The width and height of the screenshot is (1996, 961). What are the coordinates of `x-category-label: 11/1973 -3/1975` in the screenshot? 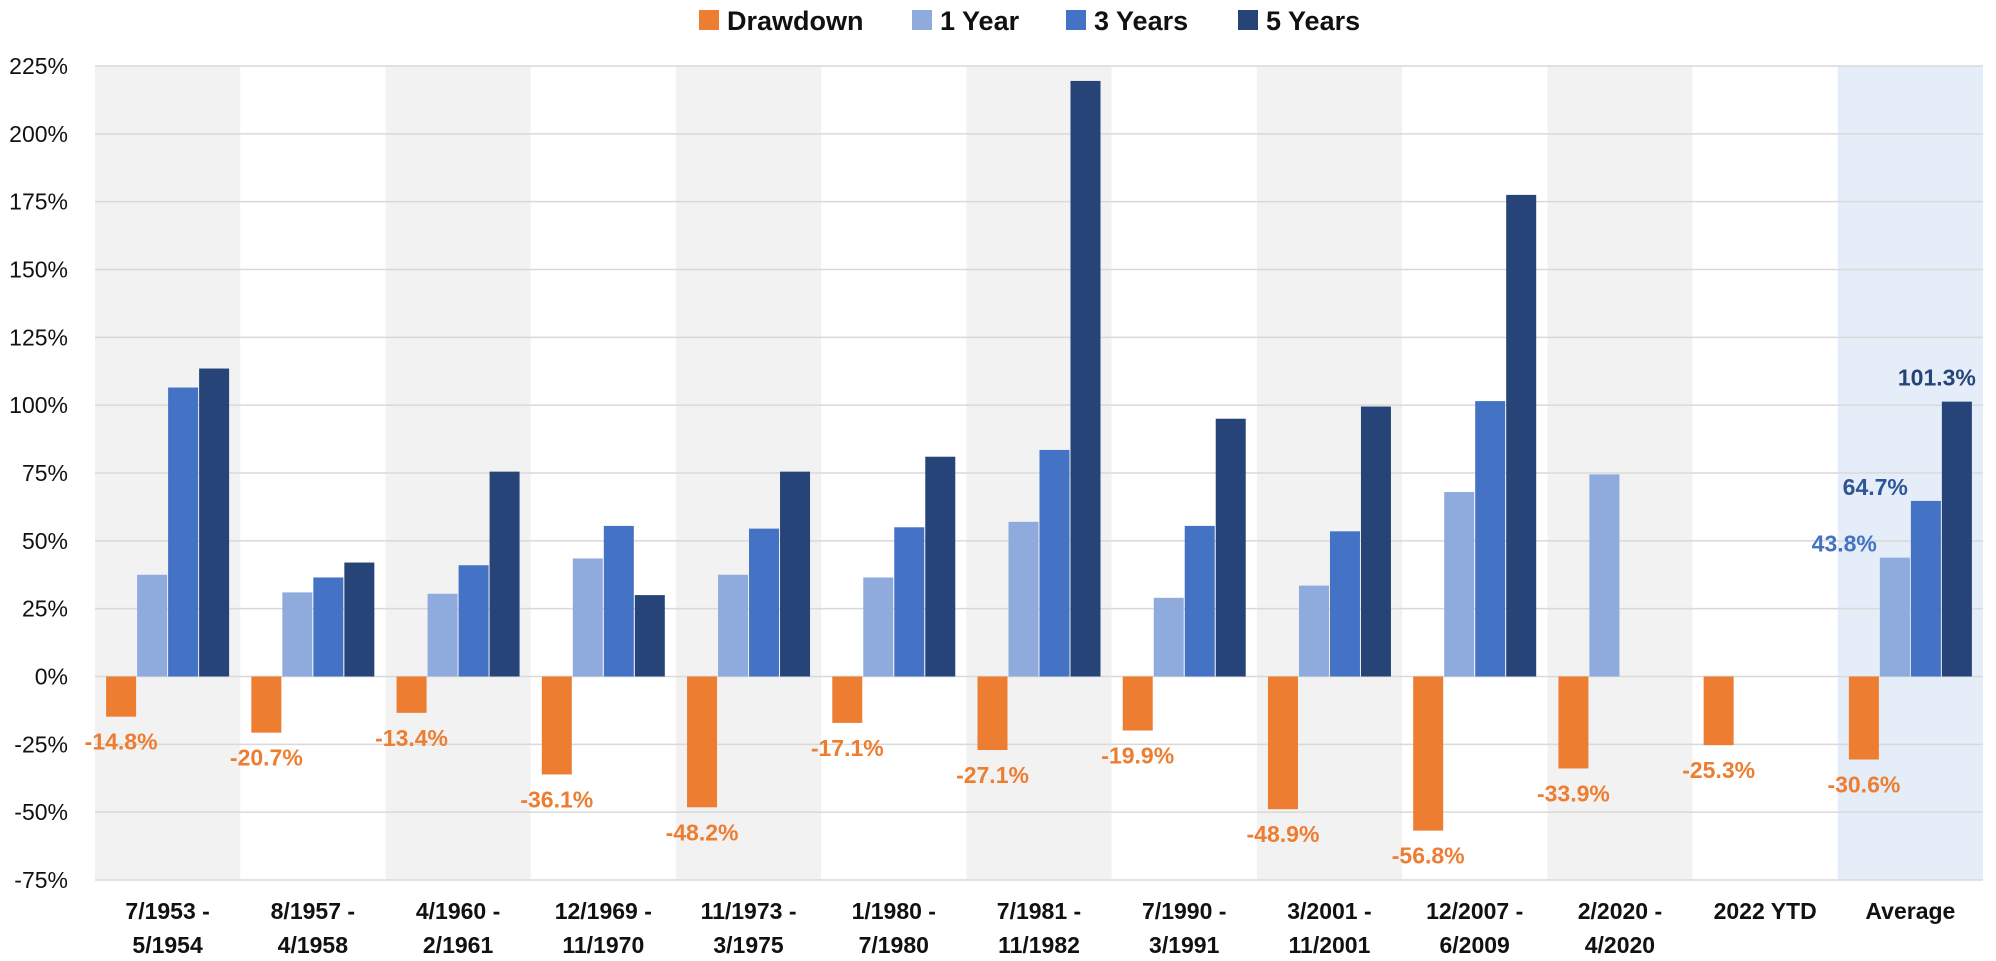 It's located at (749, 928).